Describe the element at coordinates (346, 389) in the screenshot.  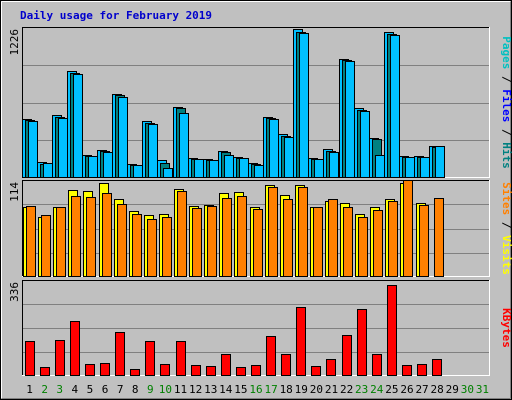
I see `x-tick-label-day-22: 22` at that location.